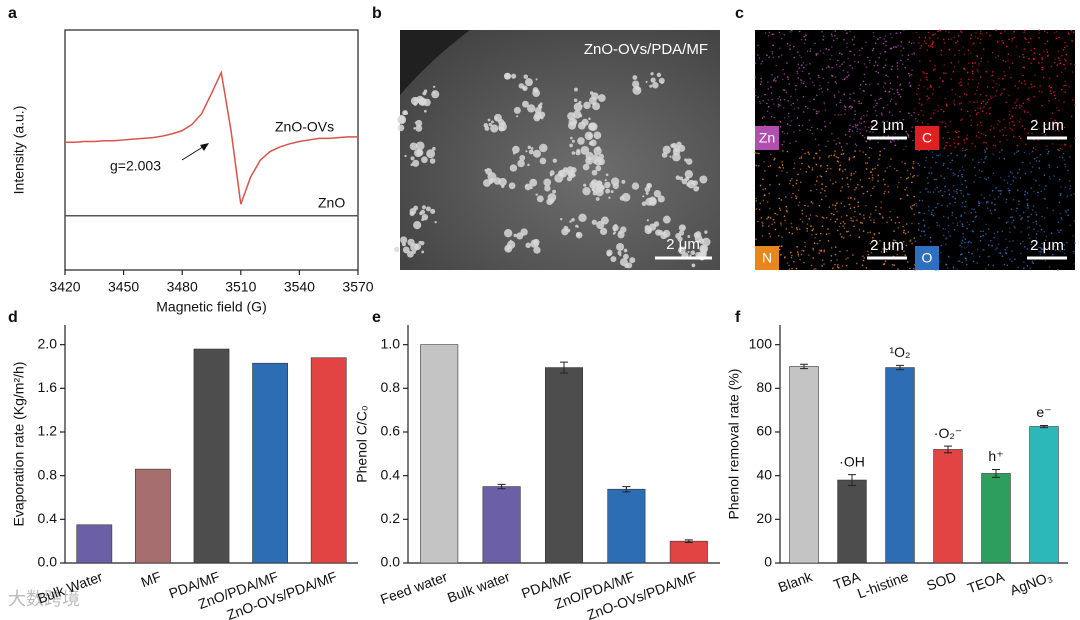 This screenshot has width=1080, height=620. I want to click on series-label: ZnO-OVs, so click(304, 127).